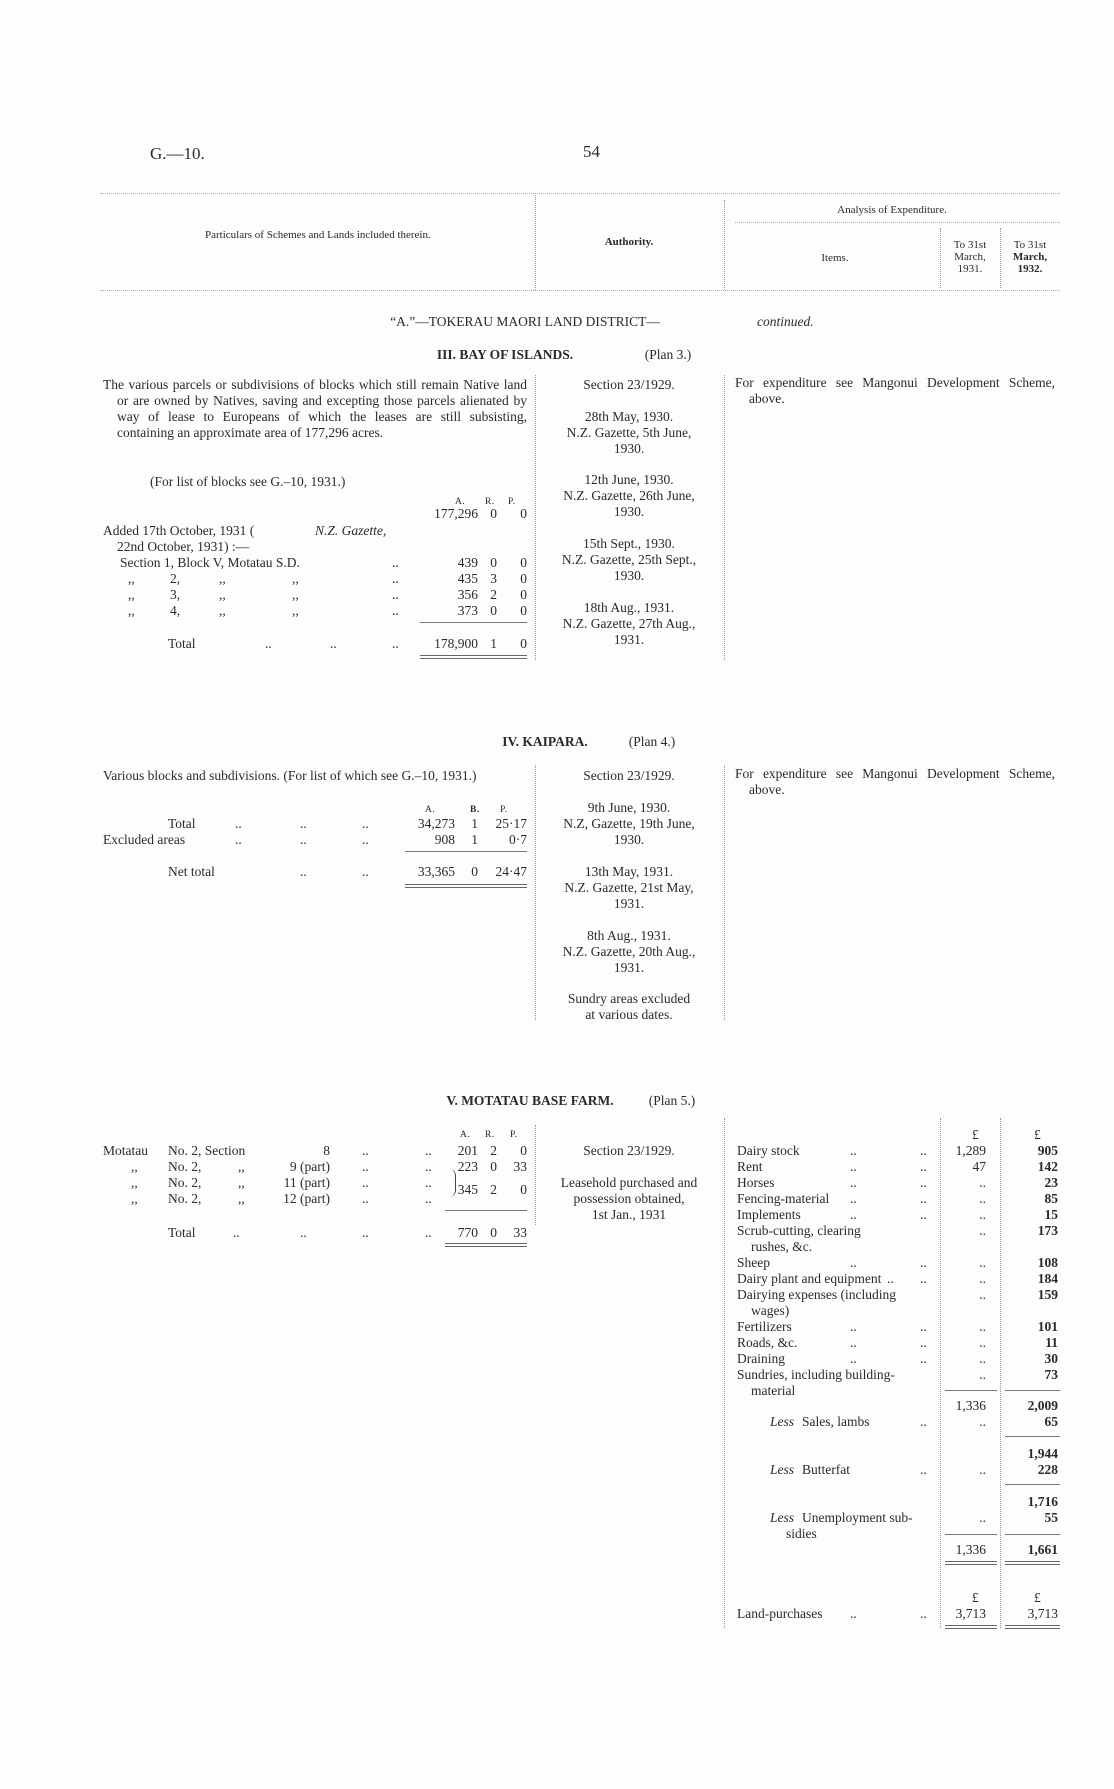  Describe the element at coordinates (970, 1405) in the screenshot. I see `subtotal-1931: 1,336` at that location.